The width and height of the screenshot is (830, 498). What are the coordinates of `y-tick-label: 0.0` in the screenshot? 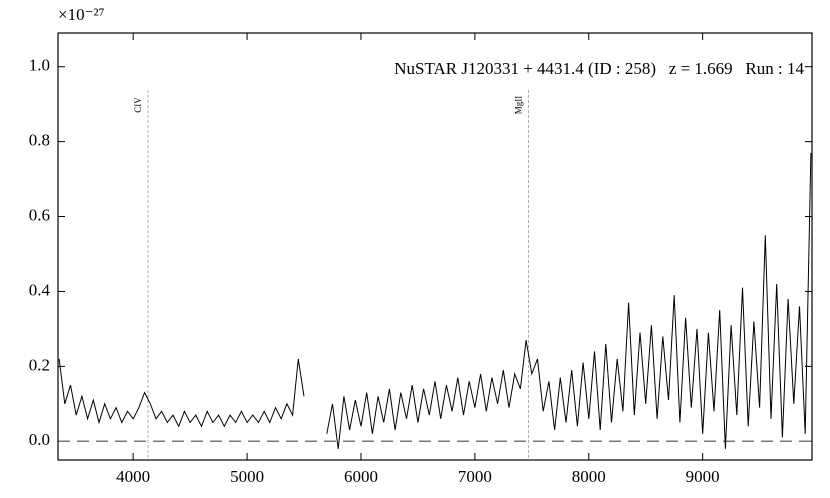 It's located at (39, 439).